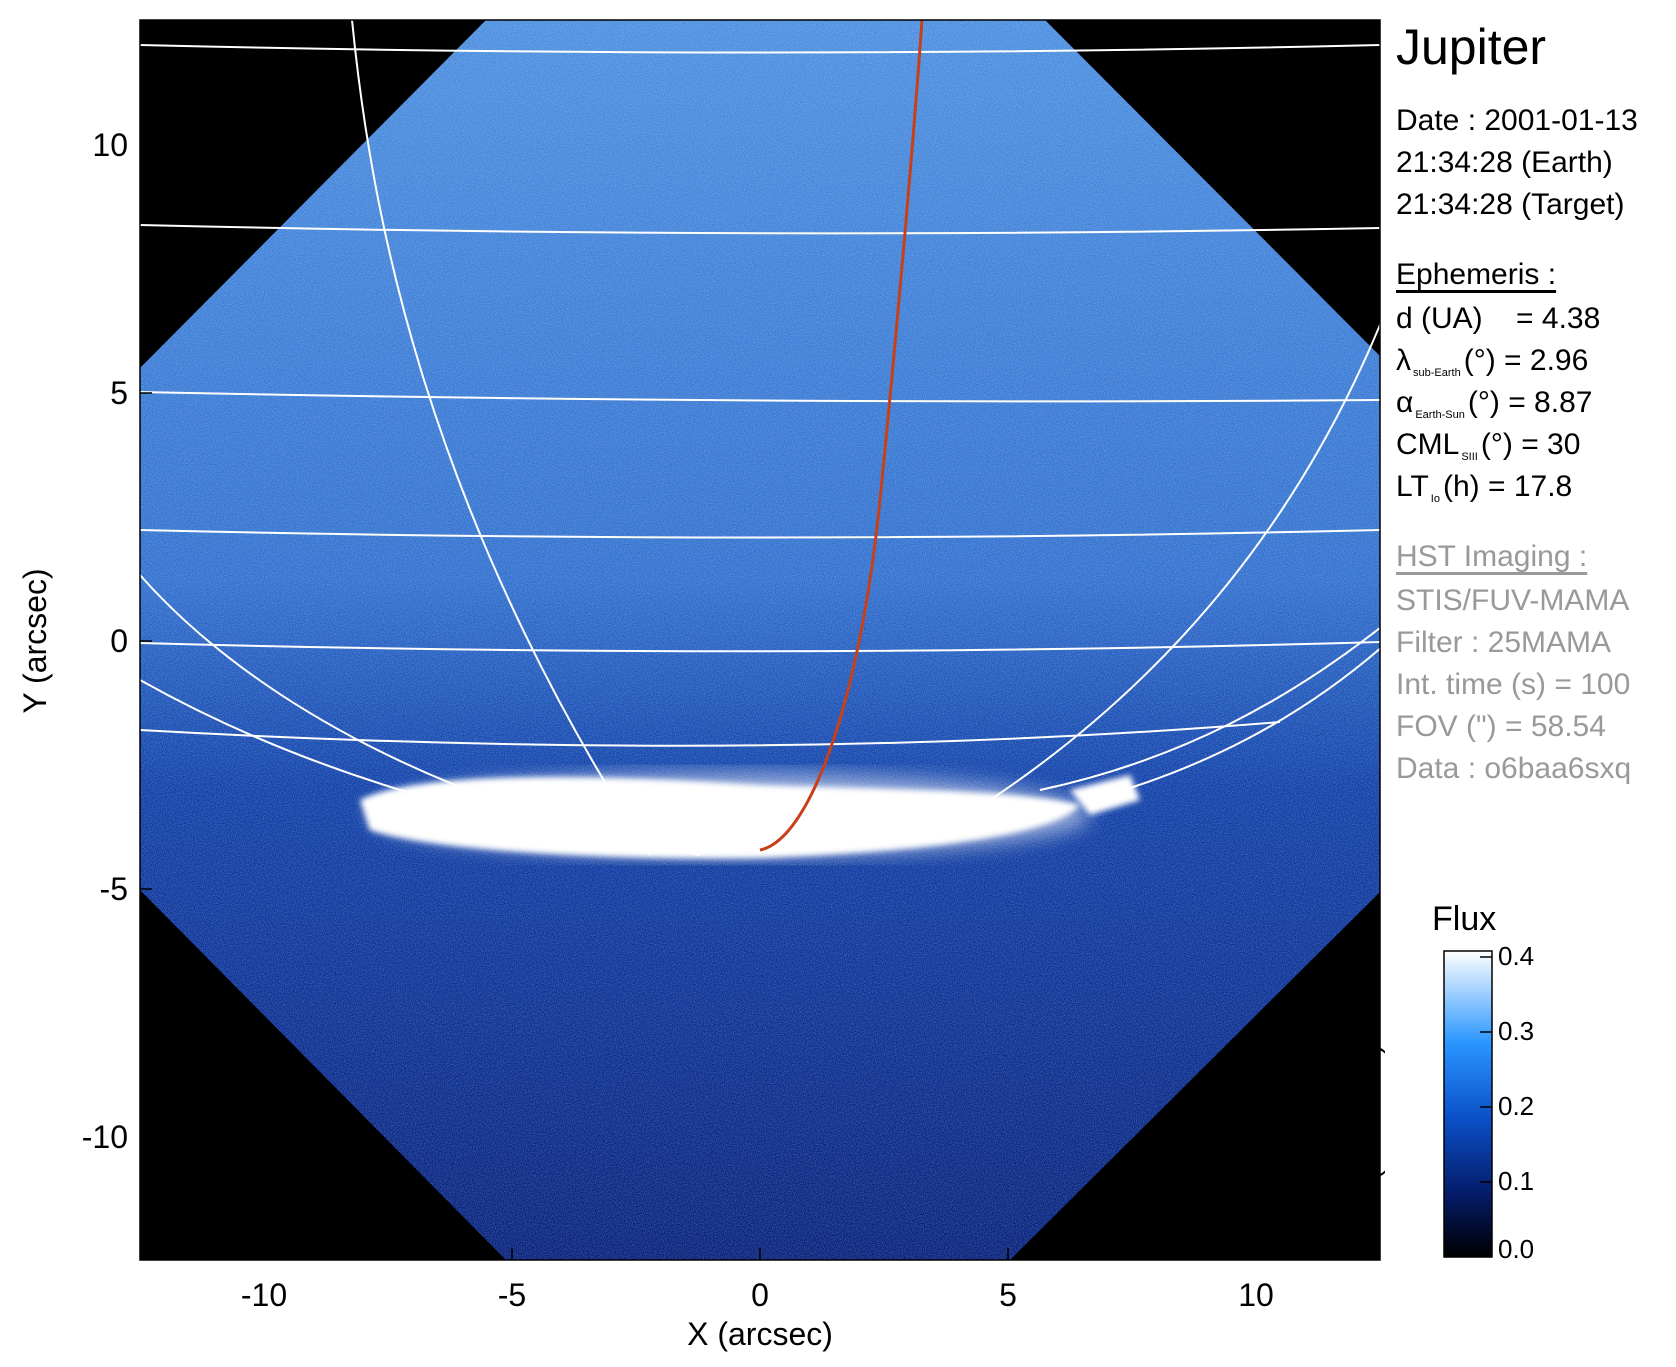 The width and height of the screenshot is (1676, 1367). What do you see at coordinates (1468, 1104) in the screenshot?
I see `colorbar` at bounding box center [1468, 1104].